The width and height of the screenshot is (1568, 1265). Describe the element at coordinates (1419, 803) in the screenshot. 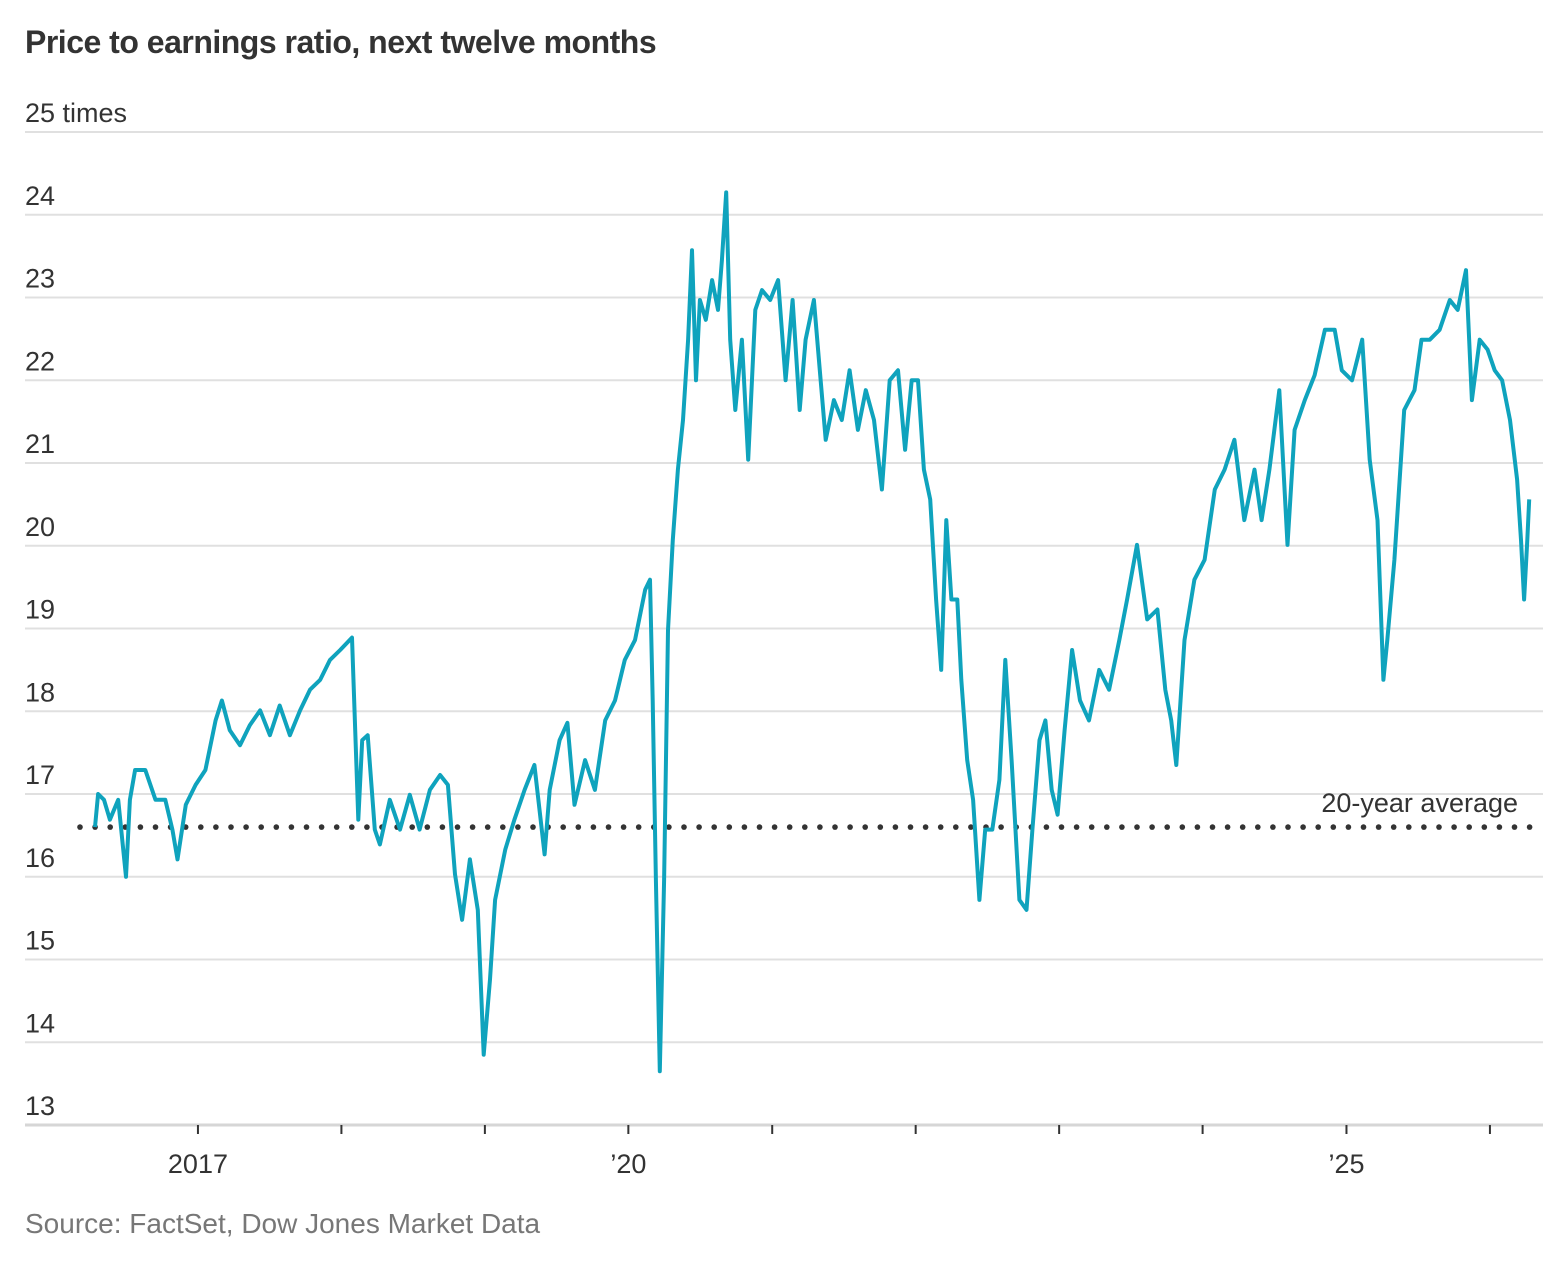

I see `average-label: 20-year average` at that location.